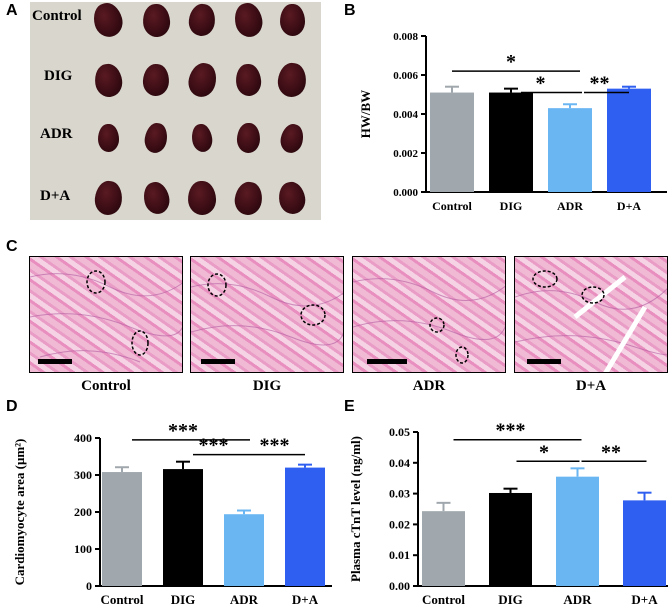 The image size is (668, 610). What do you see at coordinates (399, 494) in the screenshot?
I see `y-tick-label: 0.03` at bounding box center [399, 494].